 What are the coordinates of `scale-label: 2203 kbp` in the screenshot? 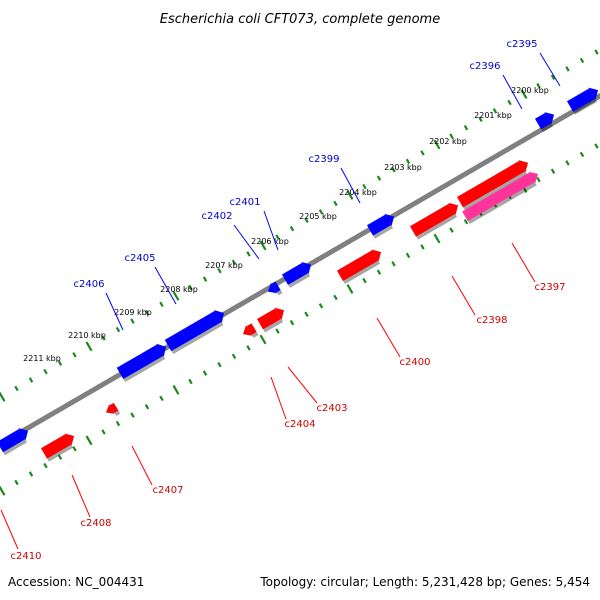 It's located at (403, 167).